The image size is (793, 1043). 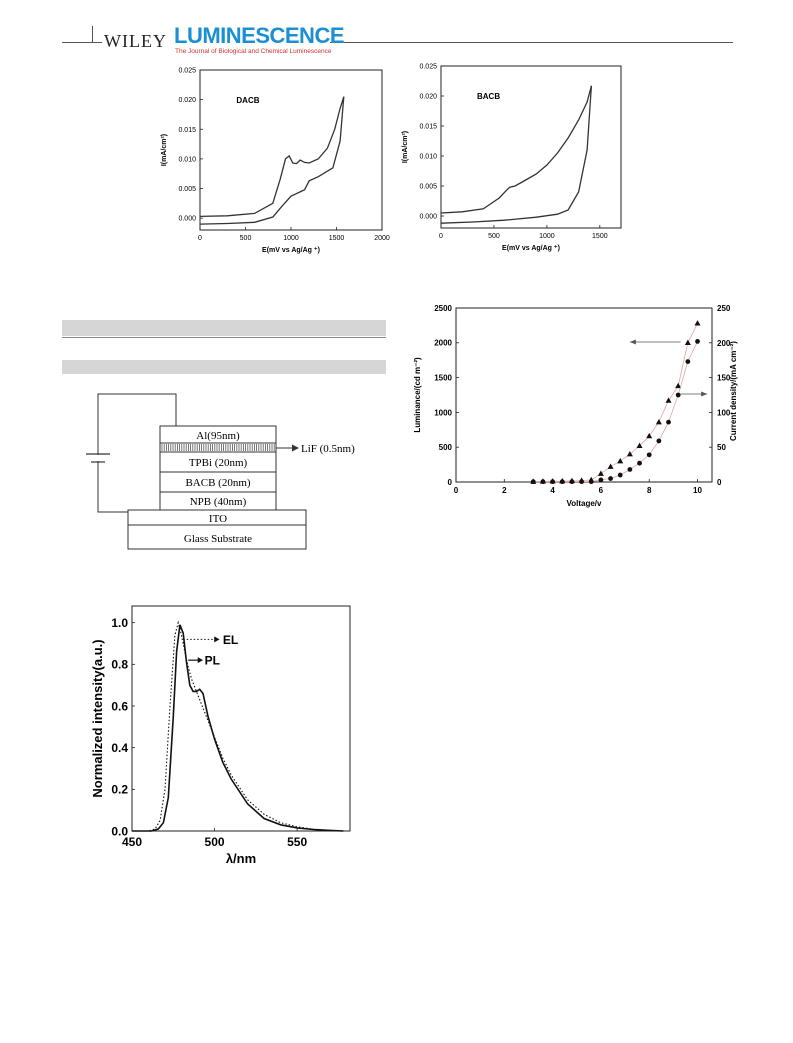 What do you see at coordinates (119, 790) in the screenshot?
I see `y-tick-label: 0.2` at bounding box center [119, 790].